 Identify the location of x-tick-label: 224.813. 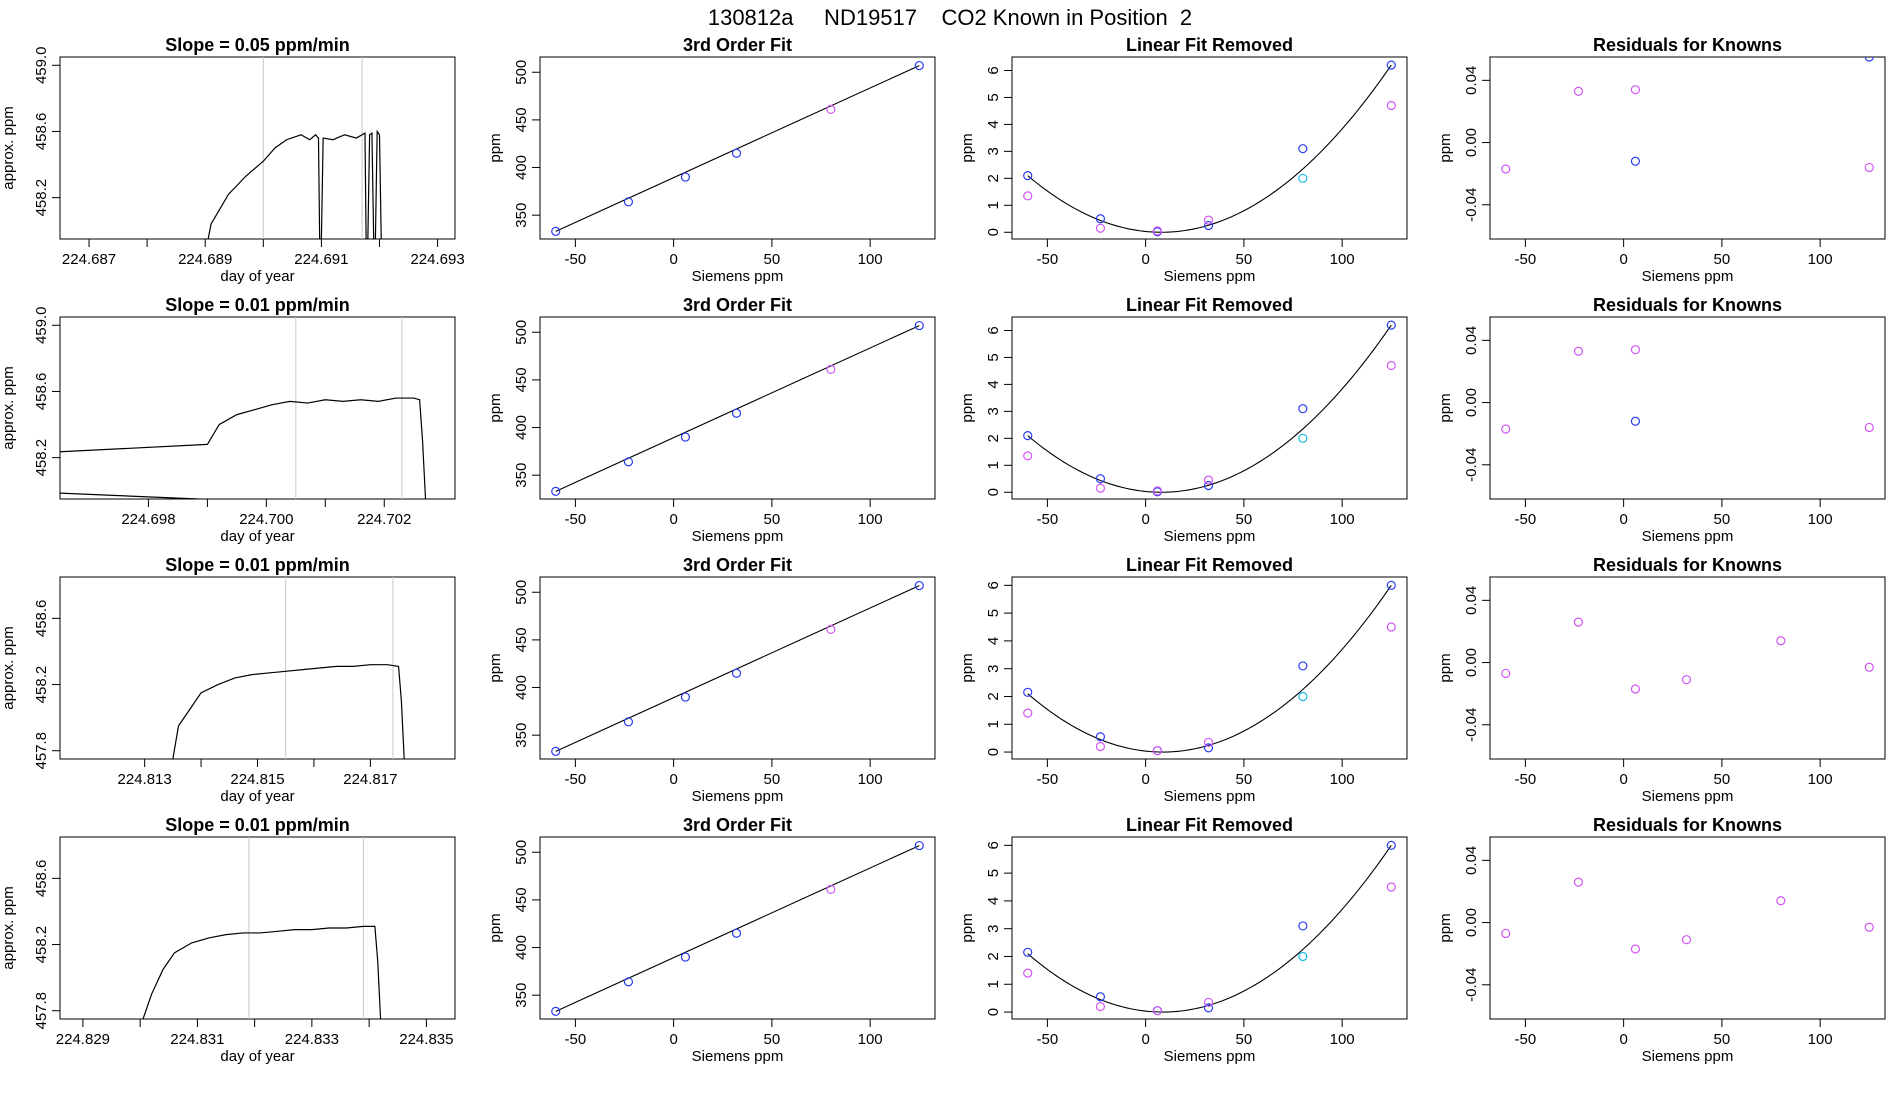
(145, 779).